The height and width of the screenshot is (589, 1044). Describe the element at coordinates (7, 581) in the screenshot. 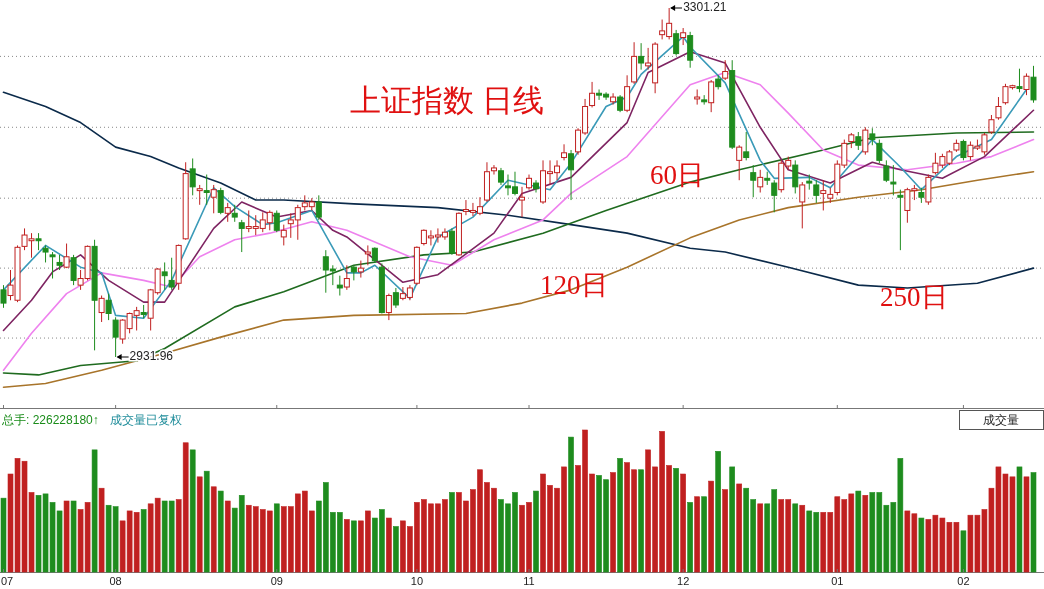

I see `x-tick-label: 07` at that location.